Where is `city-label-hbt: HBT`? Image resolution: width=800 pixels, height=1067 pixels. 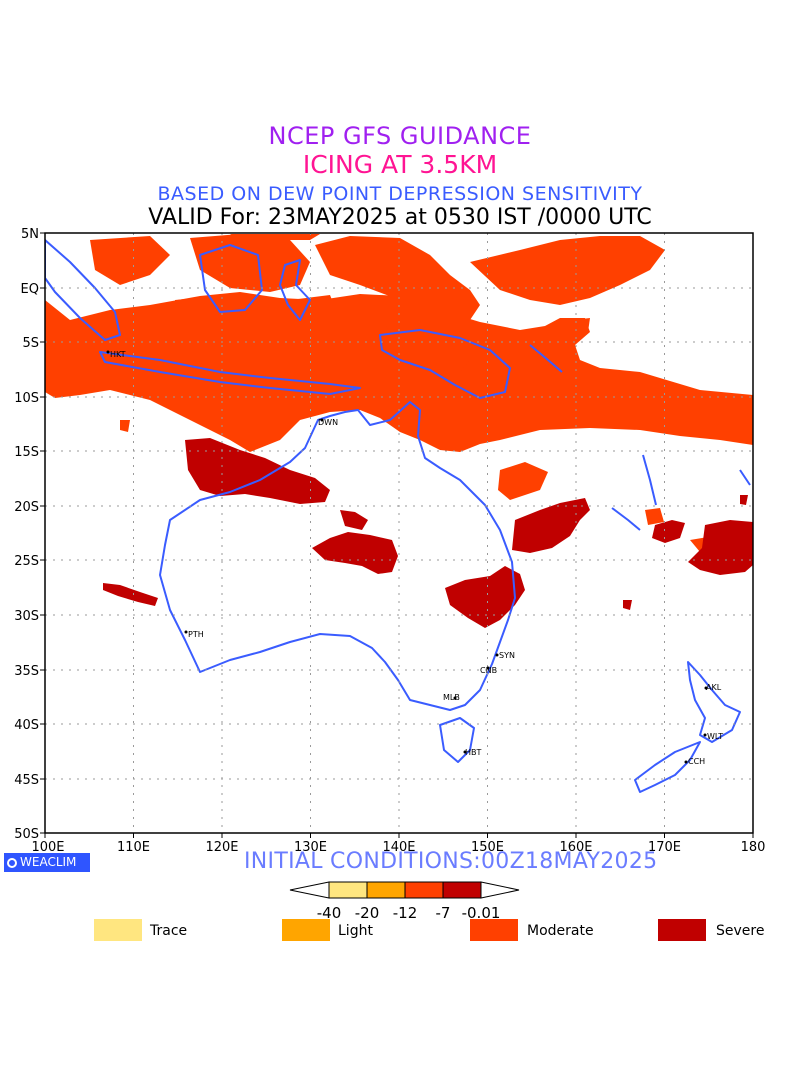
city-label-hbt: HBT is located at coordinates (473, 752).